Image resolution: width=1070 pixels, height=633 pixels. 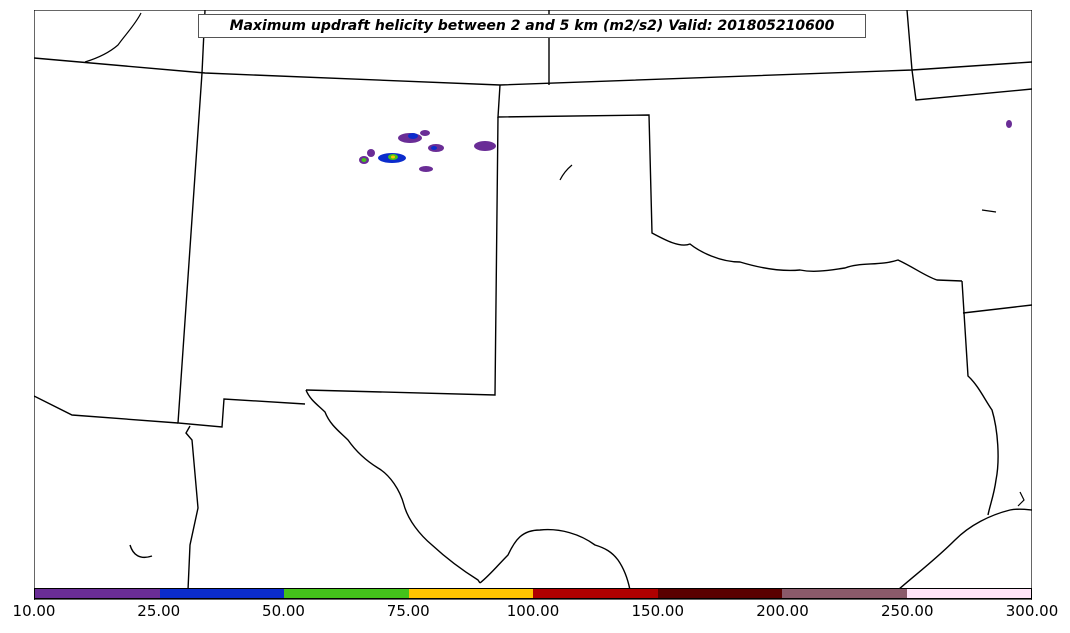 I want to click on colorbar, so click(x=533, y=593).